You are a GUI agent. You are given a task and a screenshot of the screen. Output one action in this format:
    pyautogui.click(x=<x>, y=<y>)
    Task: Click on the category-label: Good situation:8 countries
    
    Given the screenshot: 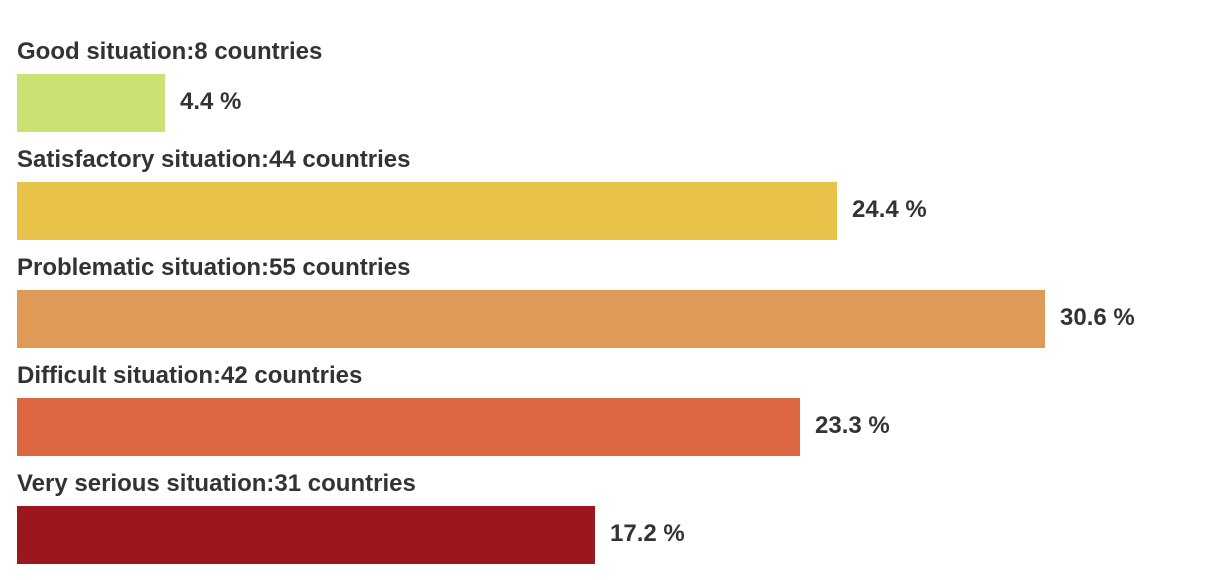 What is the action you would take?
    pyautogui.click(x=170, y=51)
    